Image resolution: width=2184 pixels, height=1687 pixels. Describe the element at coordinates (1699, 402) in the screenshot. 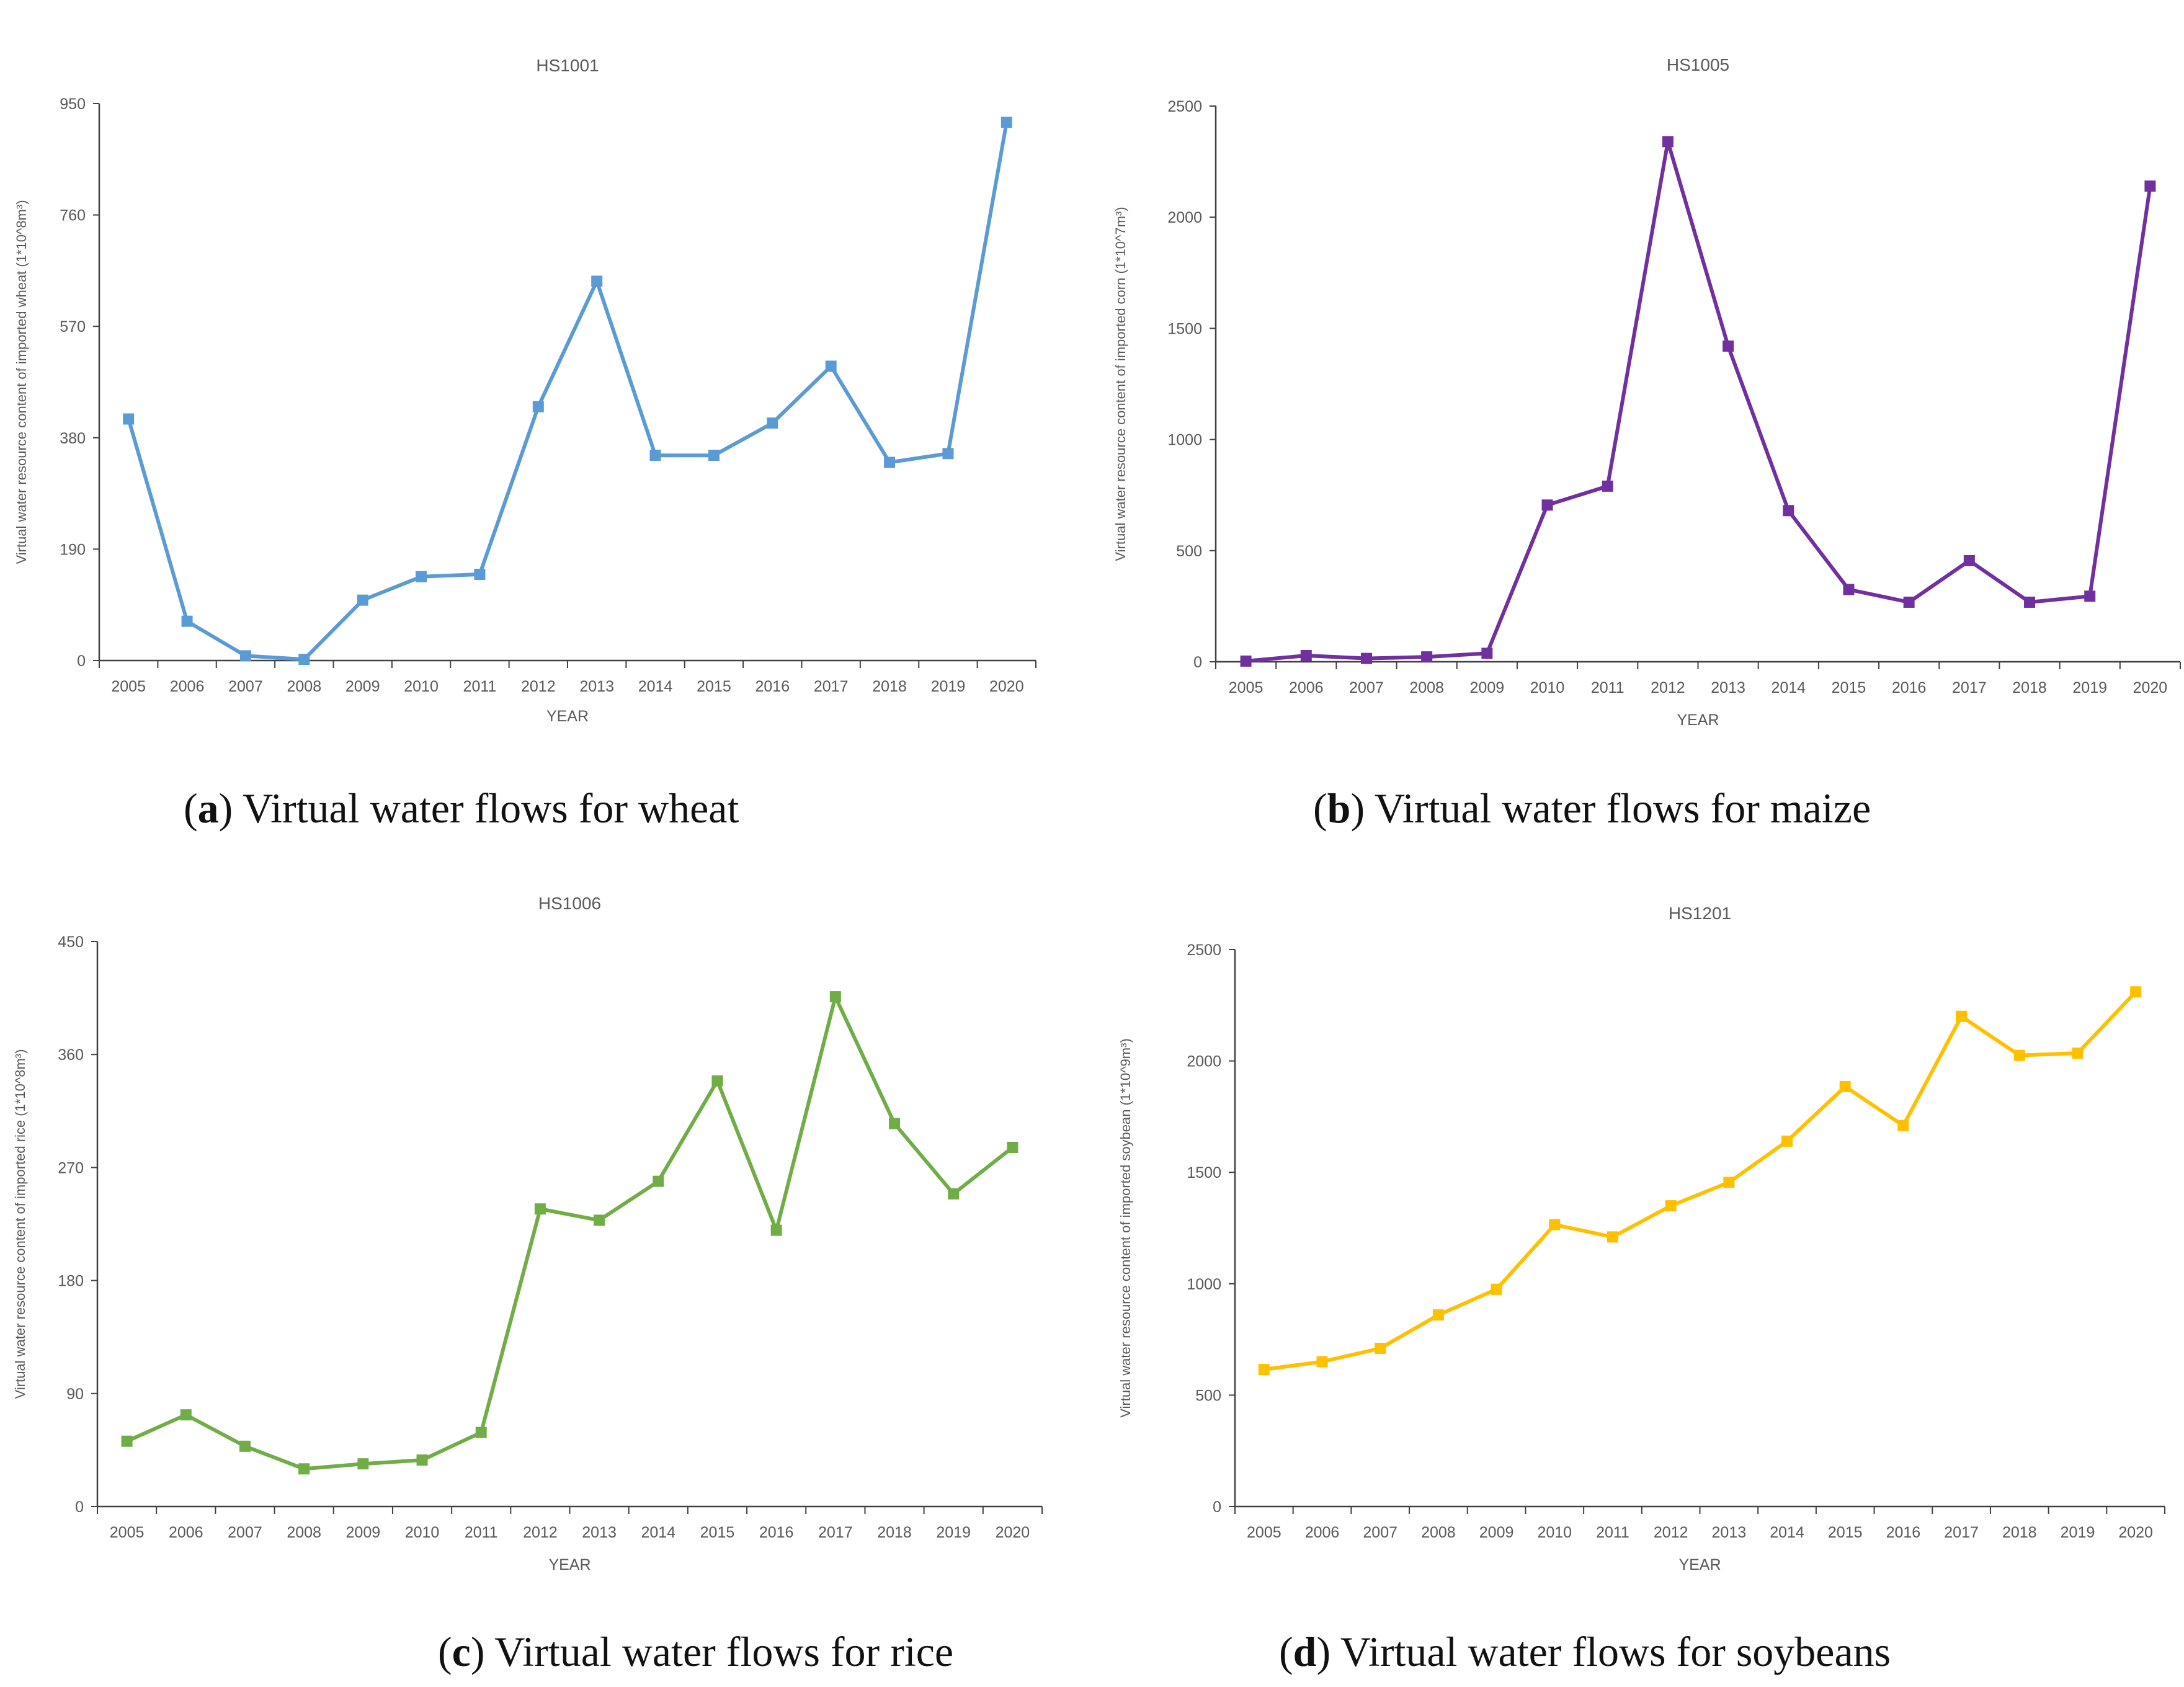

I see `series-line-maize` at that location.